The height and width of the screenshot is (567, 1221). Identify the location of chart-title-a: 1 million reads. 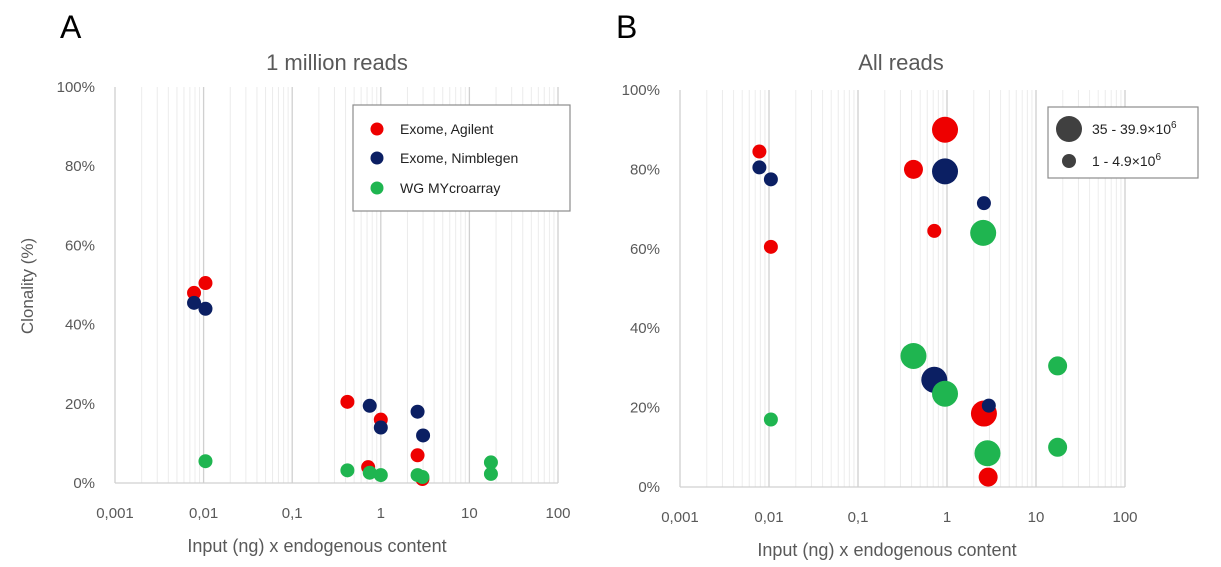
(337, 62).